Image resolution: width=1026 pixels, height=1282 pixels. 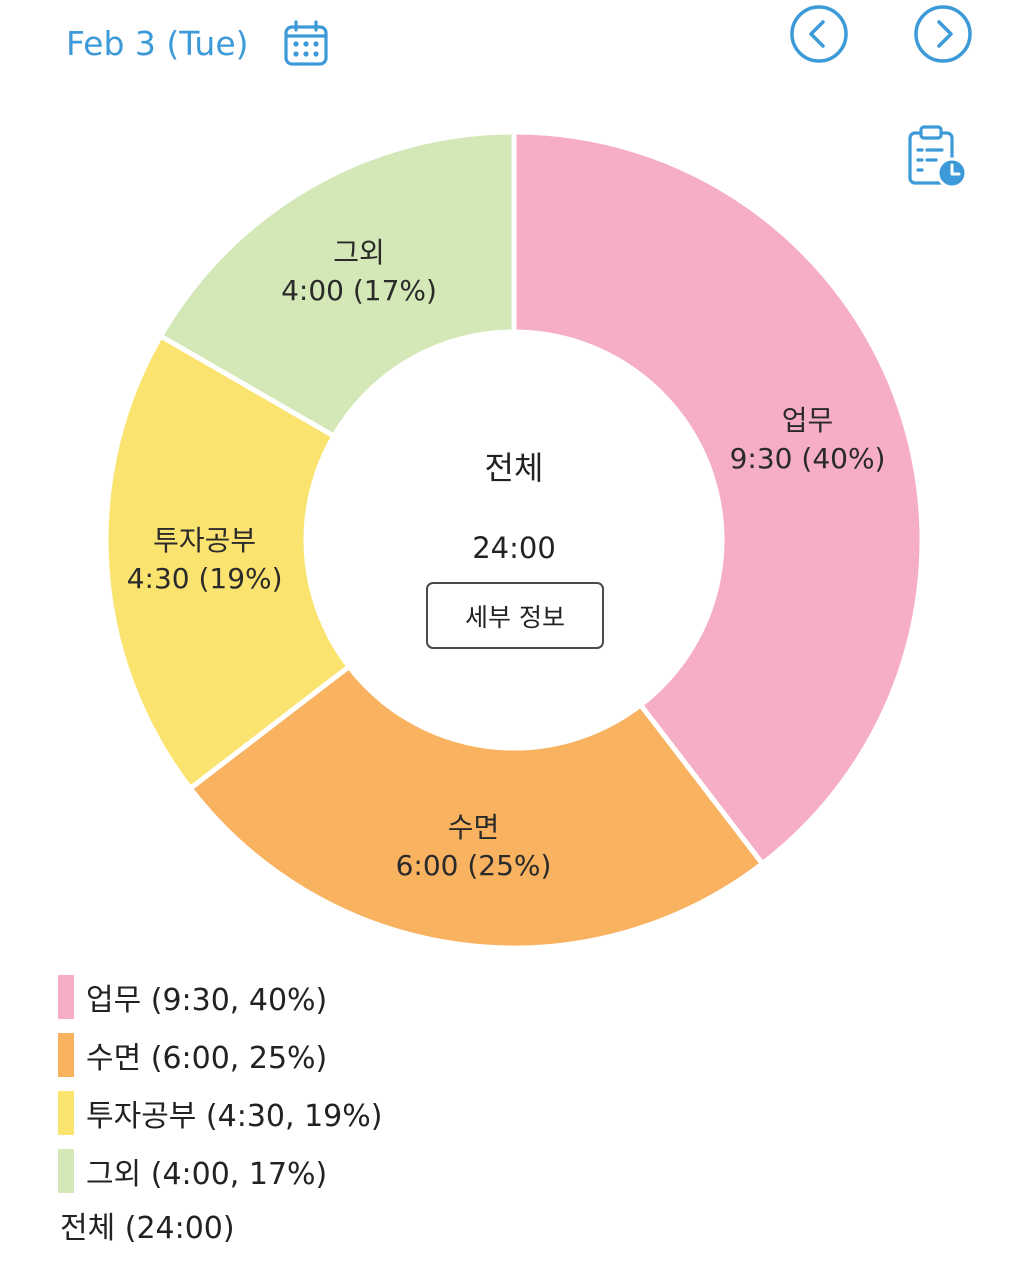 I want to click on slice-label-name: 투자공부, so click(x=205, y=541).